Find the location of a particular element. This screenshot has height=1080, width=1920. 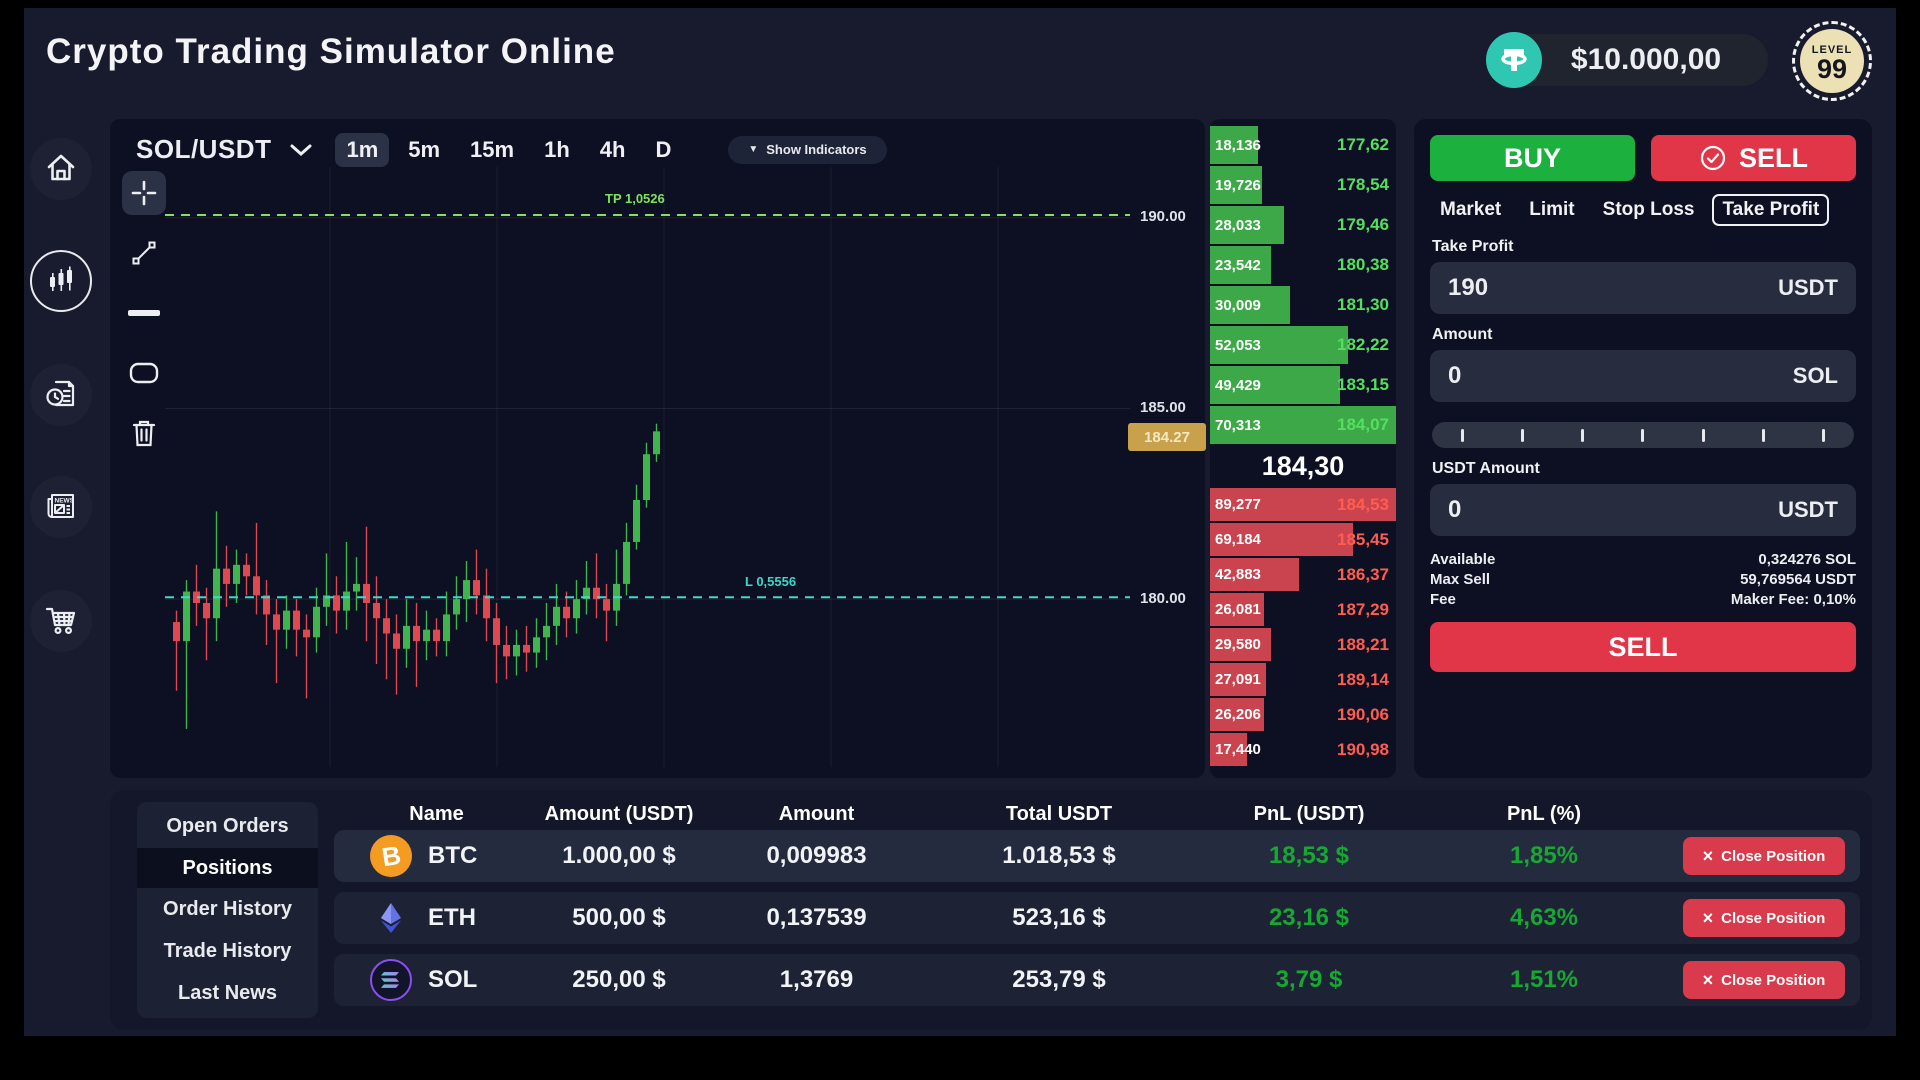

order-volume: 49,429 is located at coordinates (1238, 385).